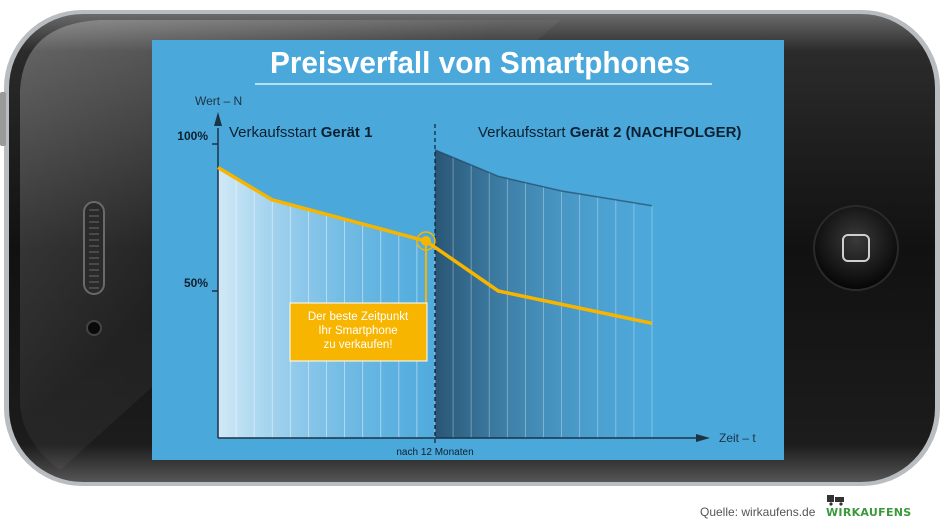 Image resolution: width=945 pixels, height=529 pixels. I want to click on optimal-point-marker, so click(425, 241).